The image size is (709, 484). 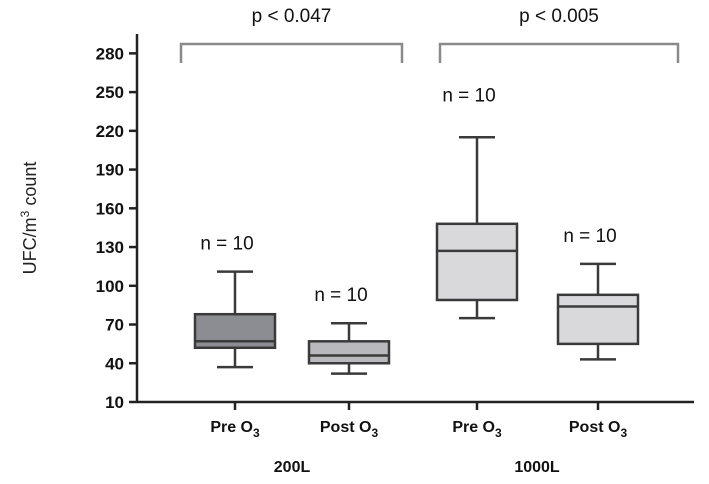 What do you see at coordinates (25, 213) in the screenshot?
I see `y-axis-title-superscript: 3` at bounding box center [25, 213].